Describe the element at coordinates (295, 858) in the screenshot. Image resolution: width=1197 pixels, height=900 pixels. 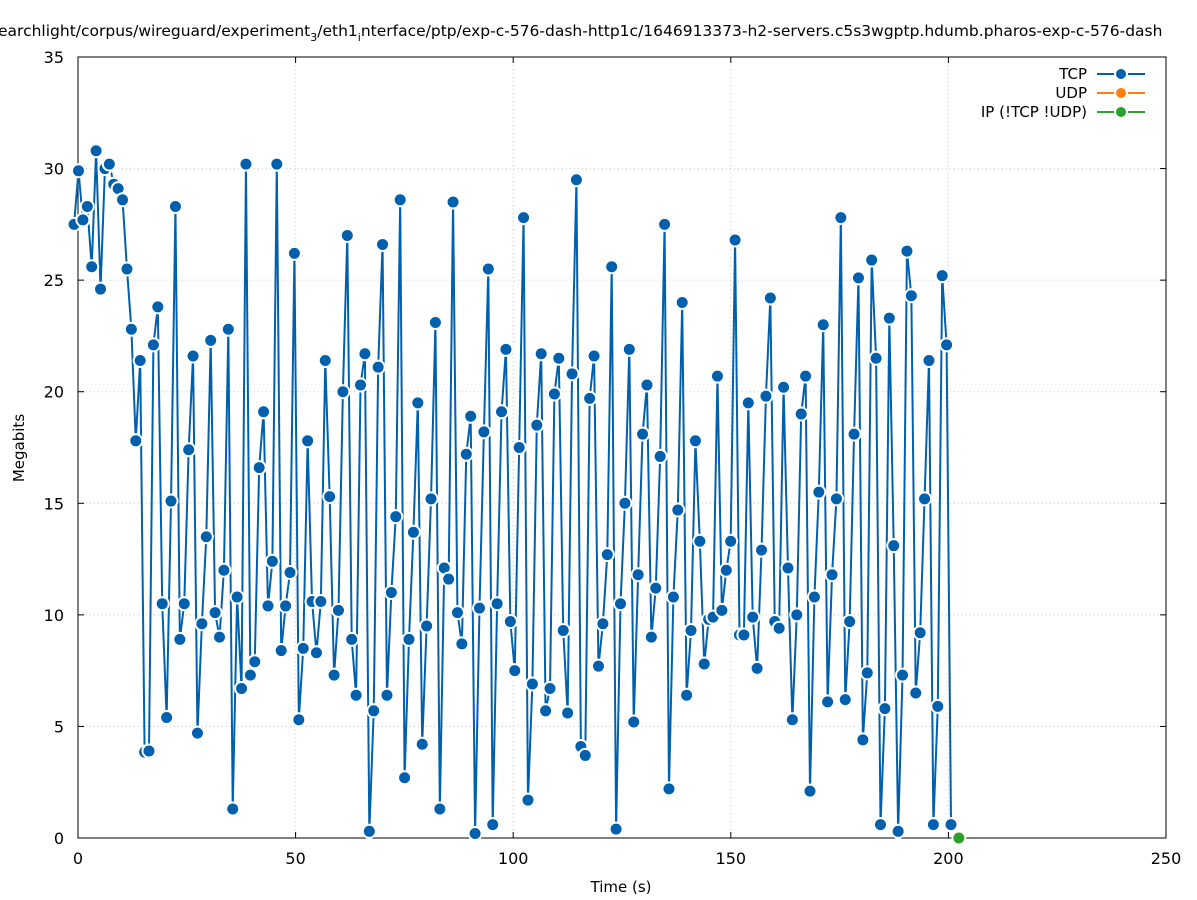
I see `x-tick-label: 50` at that location.